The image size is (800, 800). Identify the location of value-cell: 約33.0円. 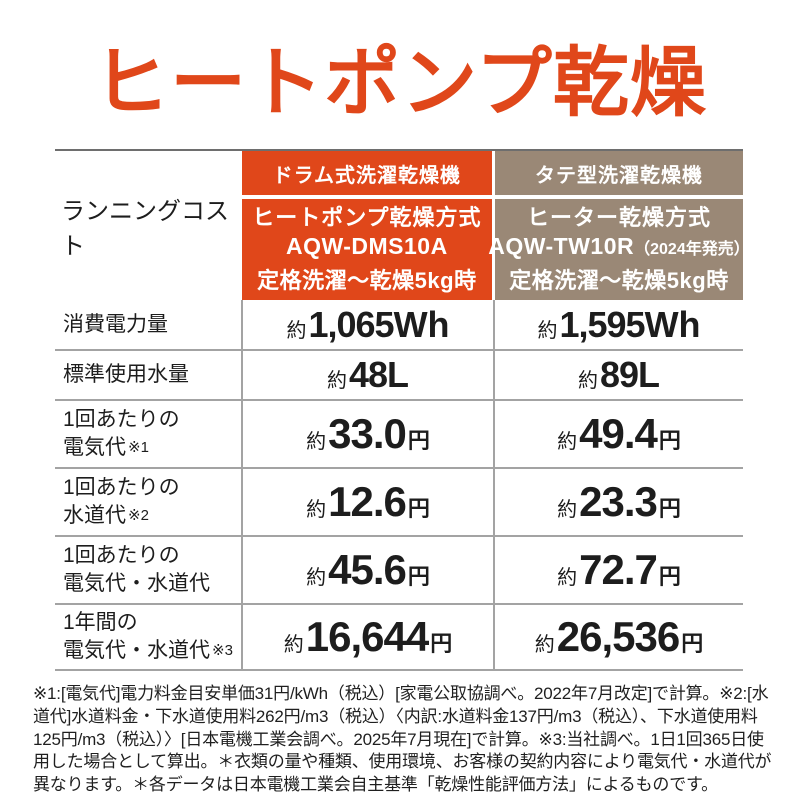
(369, 434).